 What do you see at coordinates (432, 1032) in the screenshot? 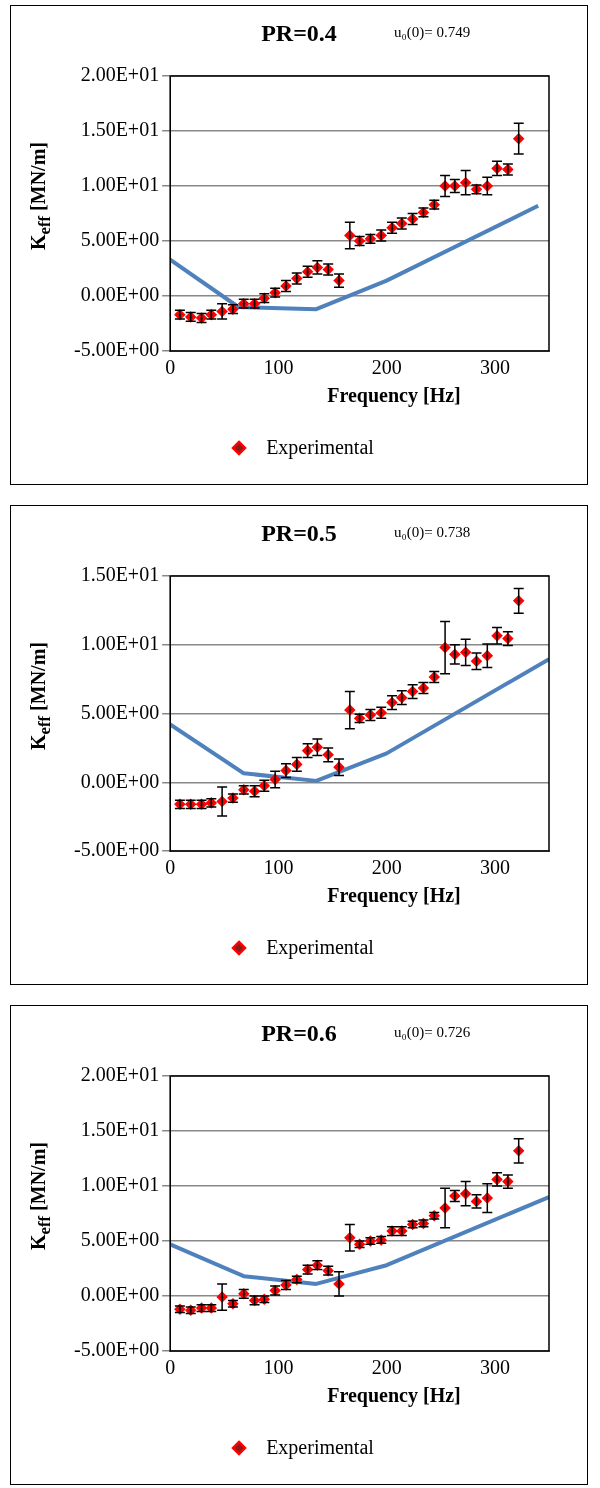
I see `text: u₀(0)= 0.726` at bounding box center [432, 1032].